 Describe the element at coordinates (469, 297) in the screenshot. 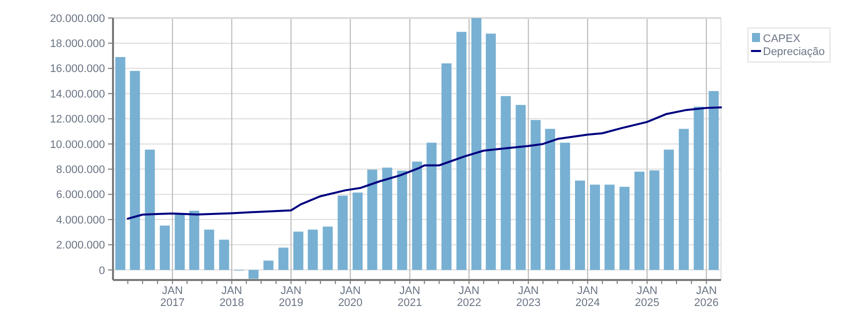

I see `x-tick-label: JAN 2022` at that location.